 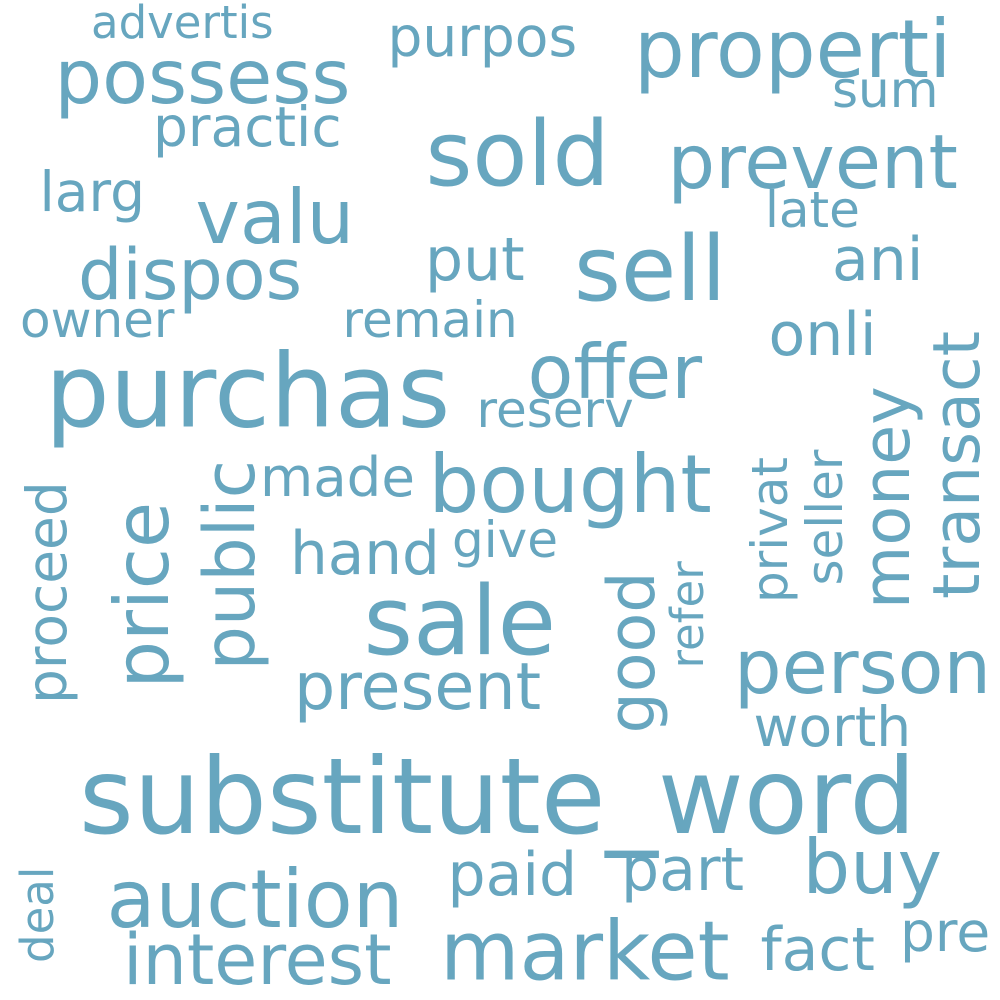 What do you see at coordinates (418, 687) in the screenshot?
I see `word-present: present` at bounding box center [418, 687].